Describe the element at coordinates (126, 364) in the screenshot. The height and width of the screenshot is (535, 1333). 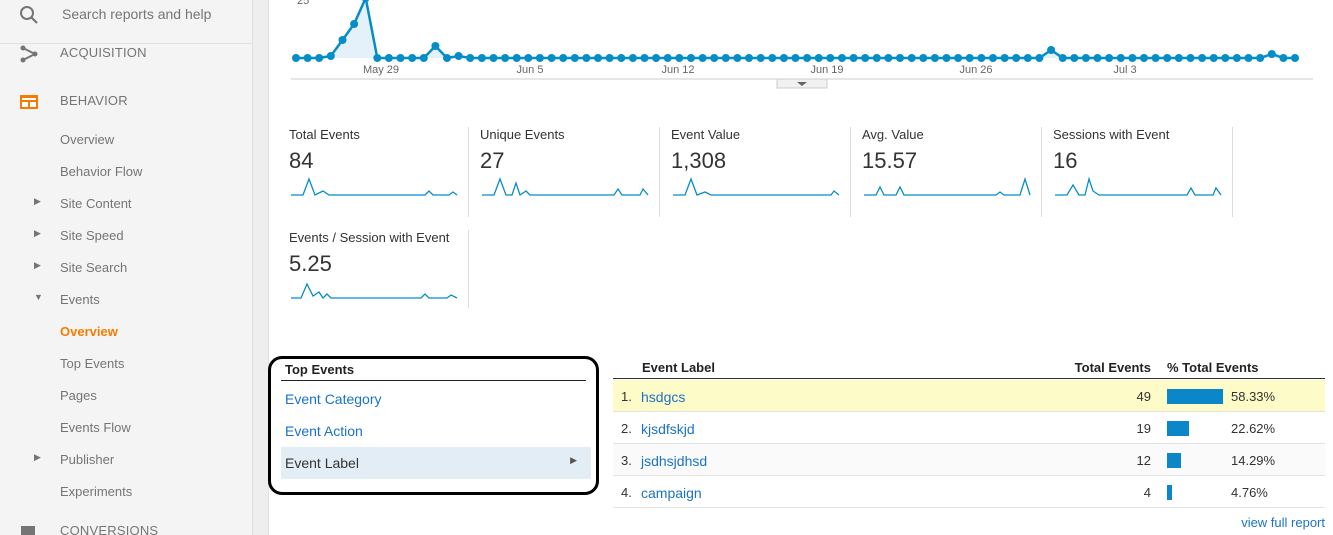
I see `nav-item-top-events: Top Events` at that location.